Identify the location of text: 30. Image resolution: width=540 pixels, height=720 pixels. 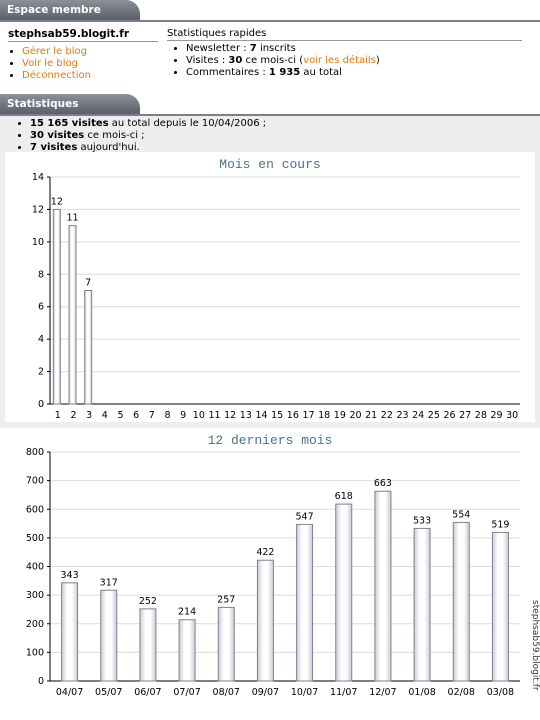
(235, 60).